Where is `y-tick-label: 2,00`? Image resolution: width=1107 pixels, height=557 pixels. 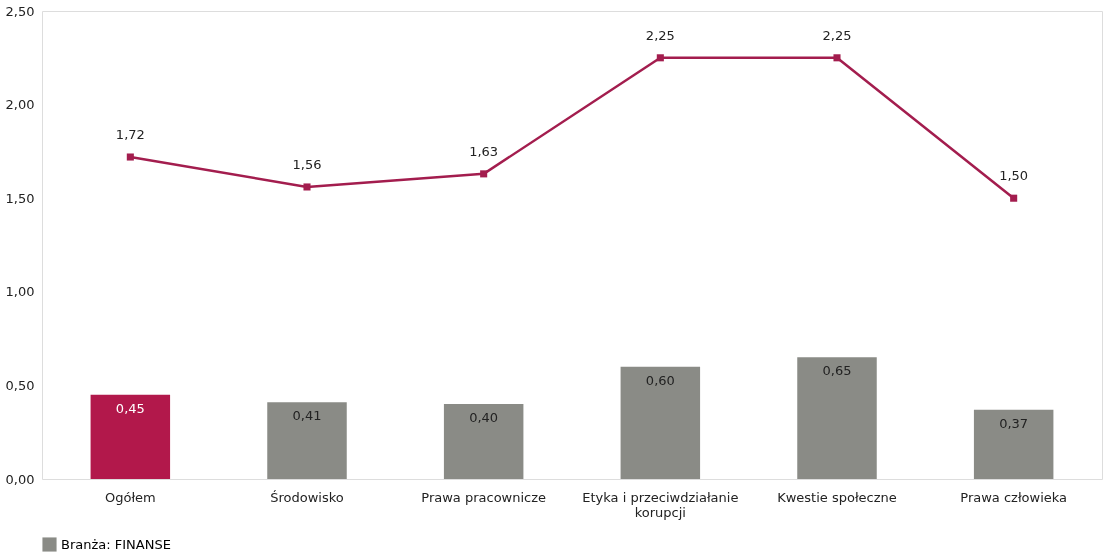 y-tick-label: 2,00 is located at coordinates (20, 105).